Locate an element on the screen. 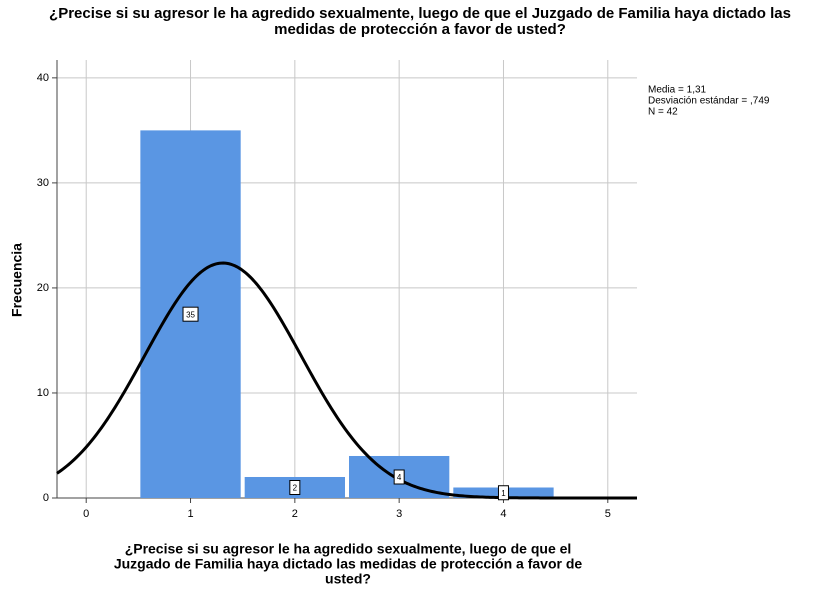  y-axis-label: Frecuencia is located at coordinates (17, 280).